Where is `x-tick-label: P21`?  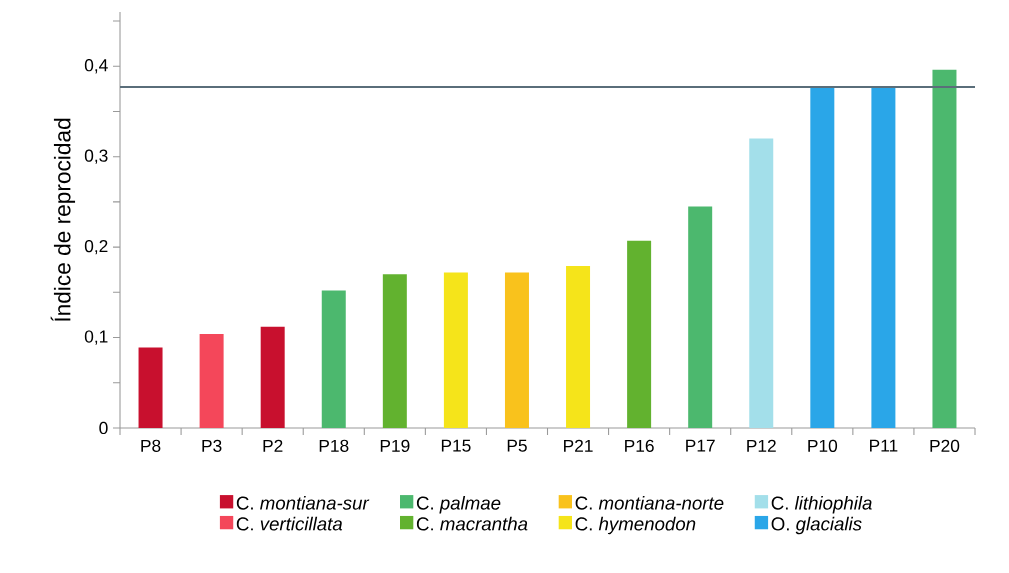 x-tick-label: P21 is located at coordinates (578, 445).